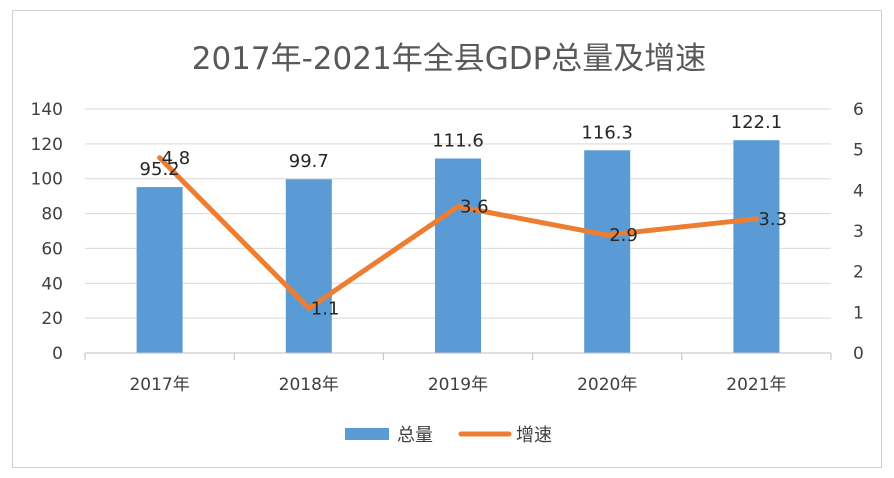 The width and height of the screenshot is (894, 478). Describe the element at coordinates (757, 122) in the screenshot. I see `bar-value-label: 122.1` at that location.